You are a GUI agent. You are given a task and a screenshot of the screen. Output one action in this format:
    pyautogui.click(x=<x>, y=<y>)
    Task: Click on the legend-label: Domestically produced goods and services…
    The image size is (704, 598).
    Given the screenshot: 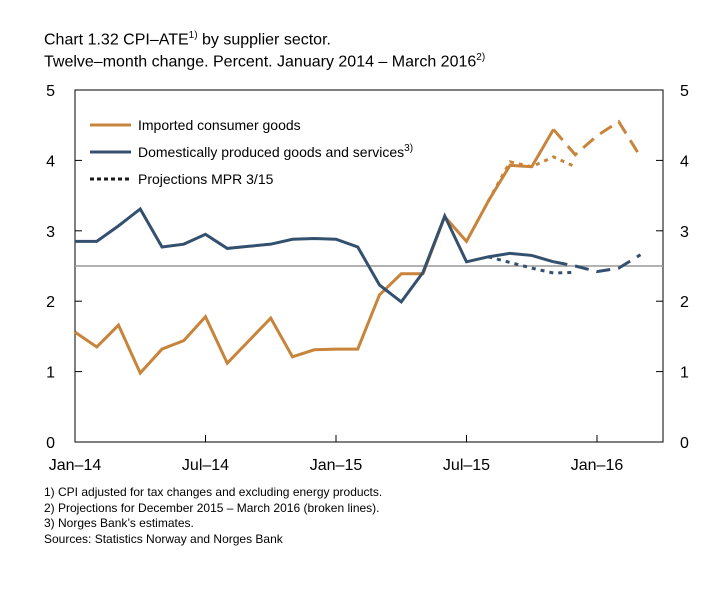 What is the action you would take?
    pyautogui.click(x=275, y=151)
    